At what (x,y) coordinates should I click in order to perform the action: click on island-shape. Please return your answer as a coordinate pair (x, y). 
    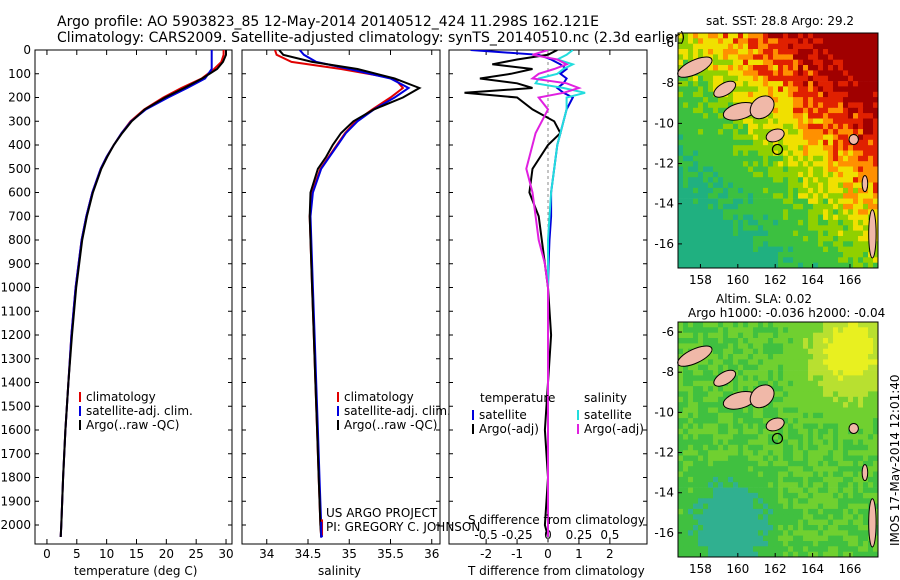
    Looking at the image, I should click on (775, 135).